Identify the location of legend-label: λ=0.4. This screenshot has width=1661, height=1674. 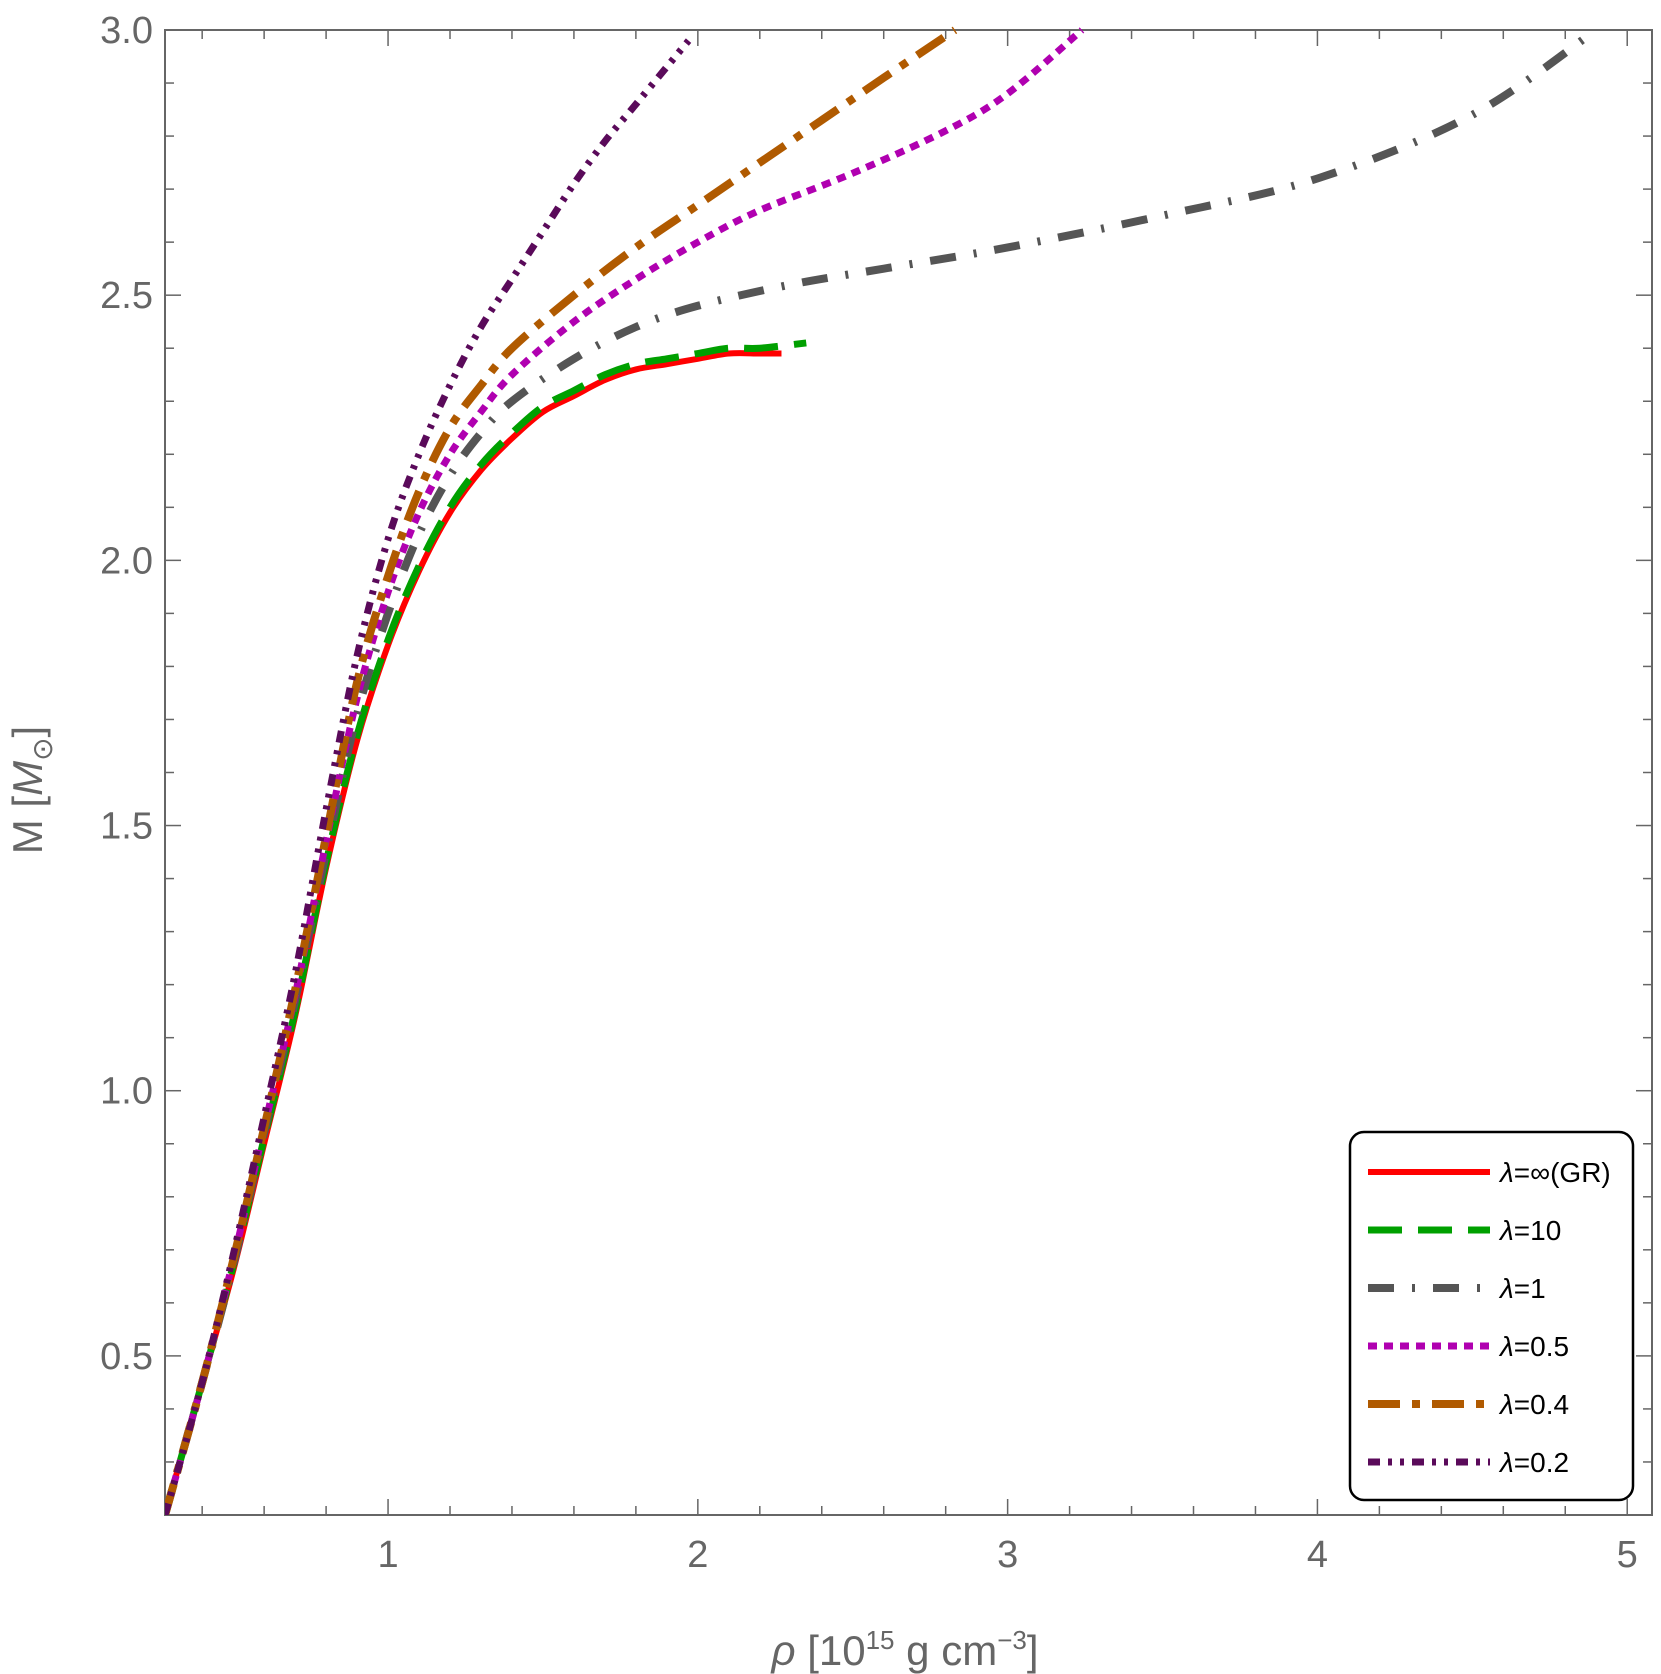
(1533, 1404).